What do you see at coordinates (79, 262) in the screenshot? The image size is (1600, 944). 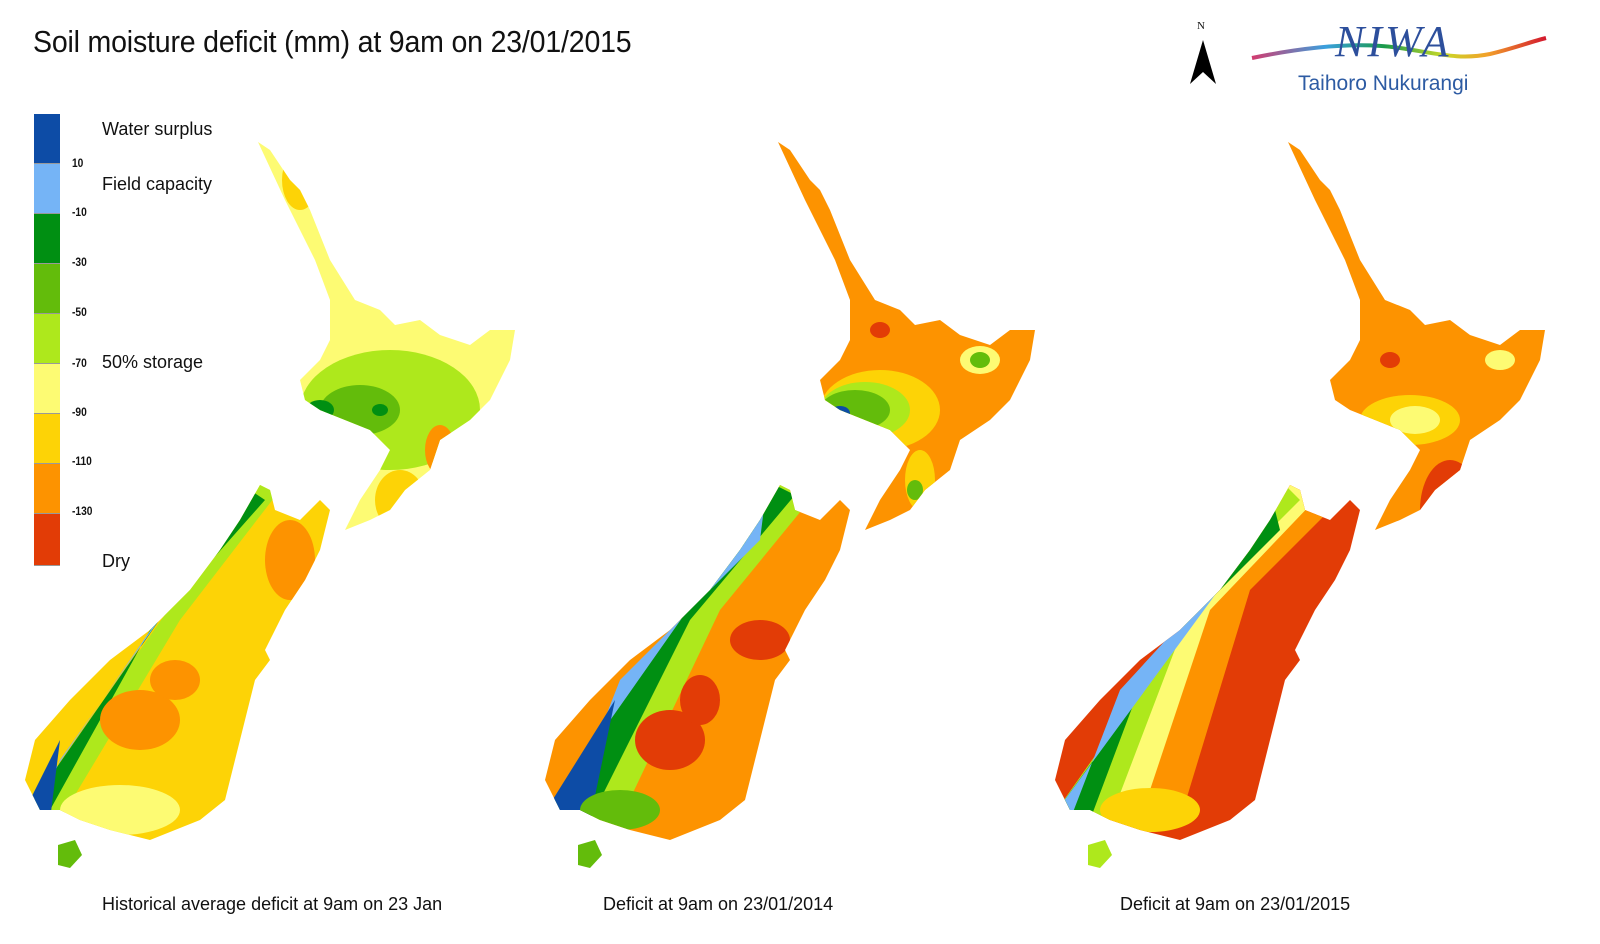 I see `legend-tick: -30` at bounding box center [79, 262].